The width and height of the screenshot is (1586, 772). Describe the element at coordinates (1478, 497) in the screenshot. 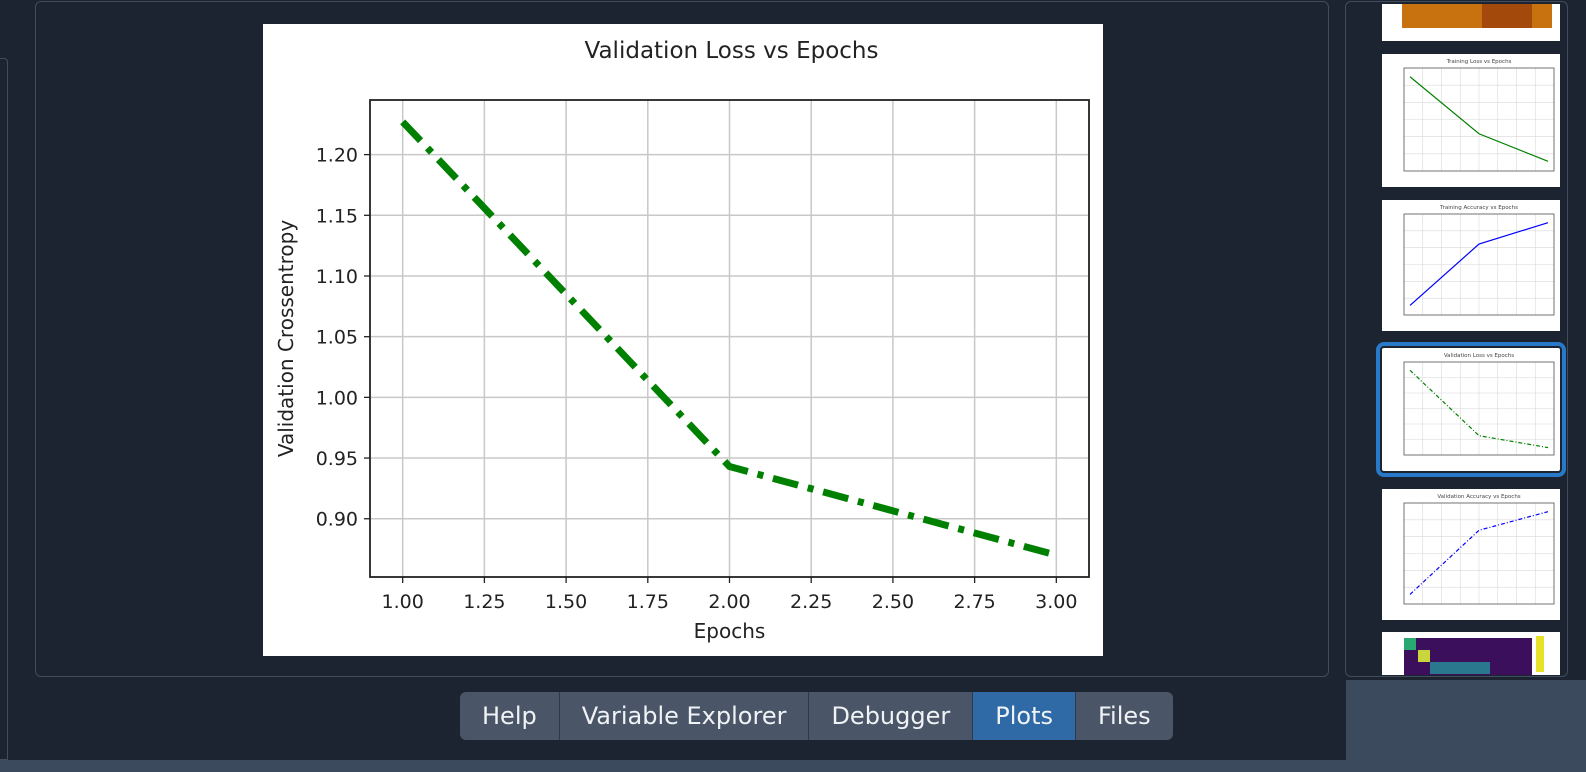

I see `thumb-title: Validation Accuracy vs Epochs` at that location.